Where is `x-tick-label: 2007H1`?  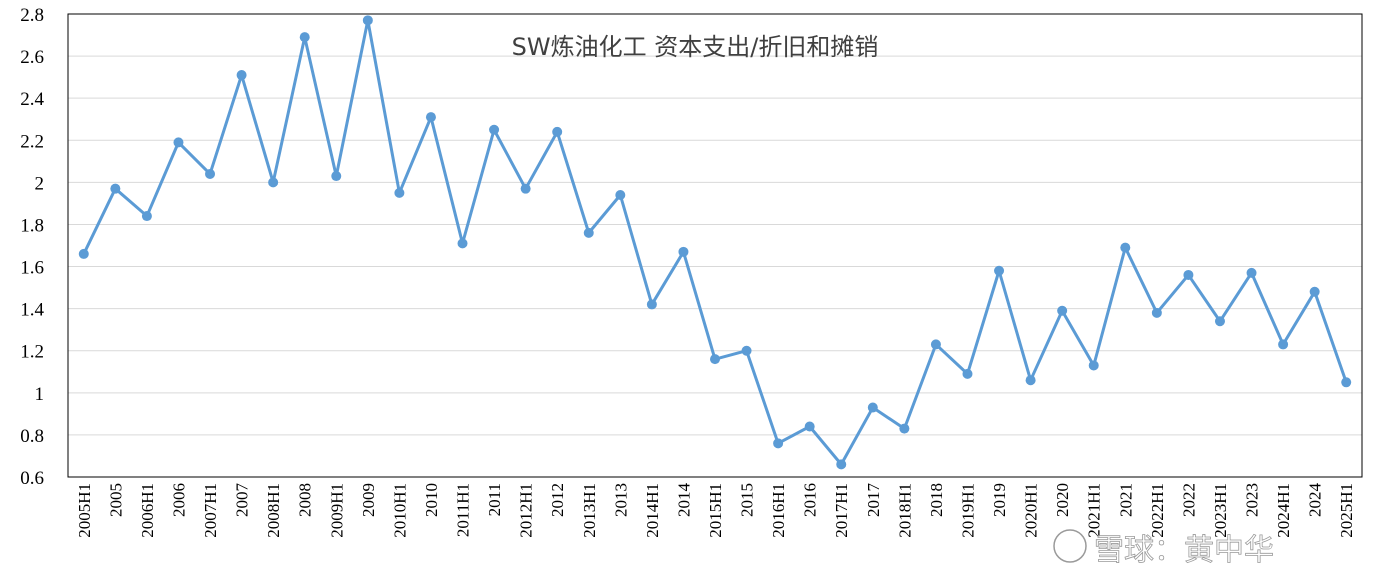
x-tick-label: 2007H1 is located at coordinates (210, 510).